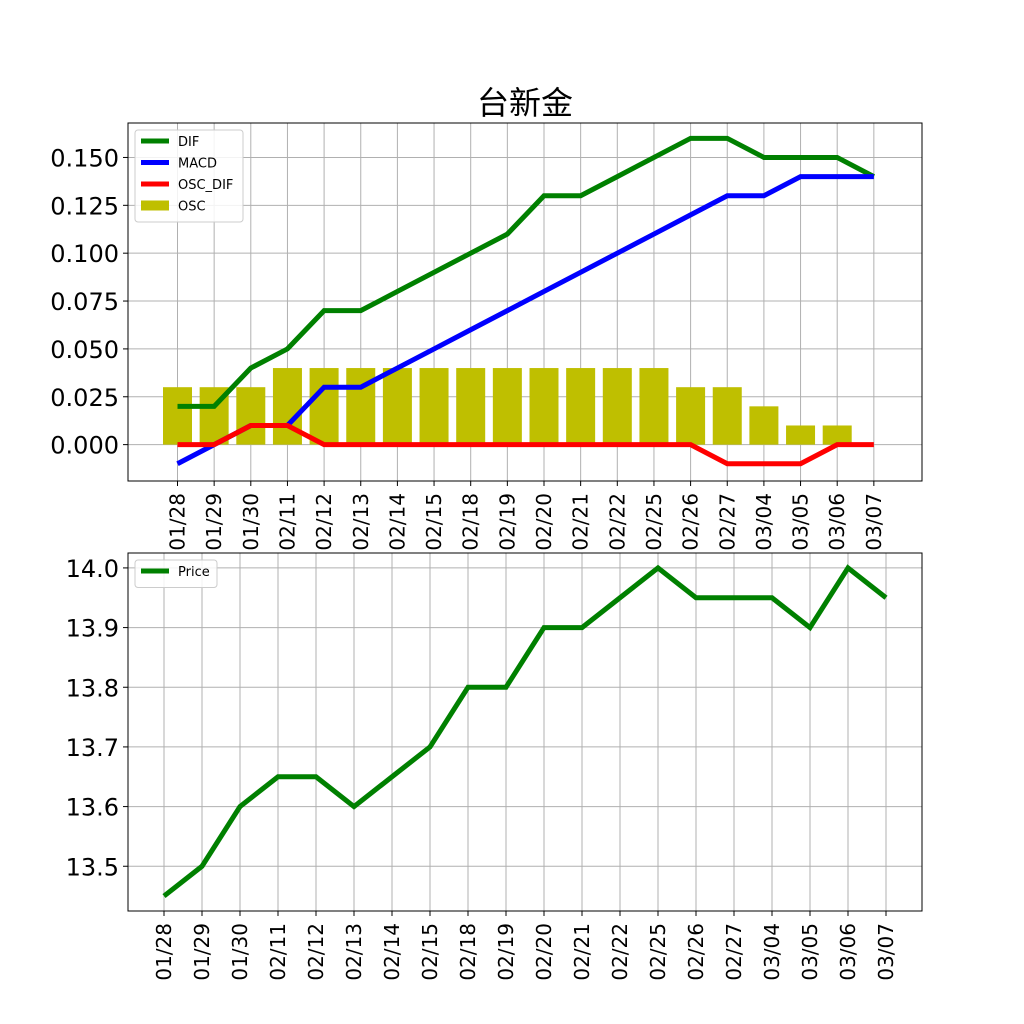  I want to click on y-tick-label: 0.050, so click(84, 350).